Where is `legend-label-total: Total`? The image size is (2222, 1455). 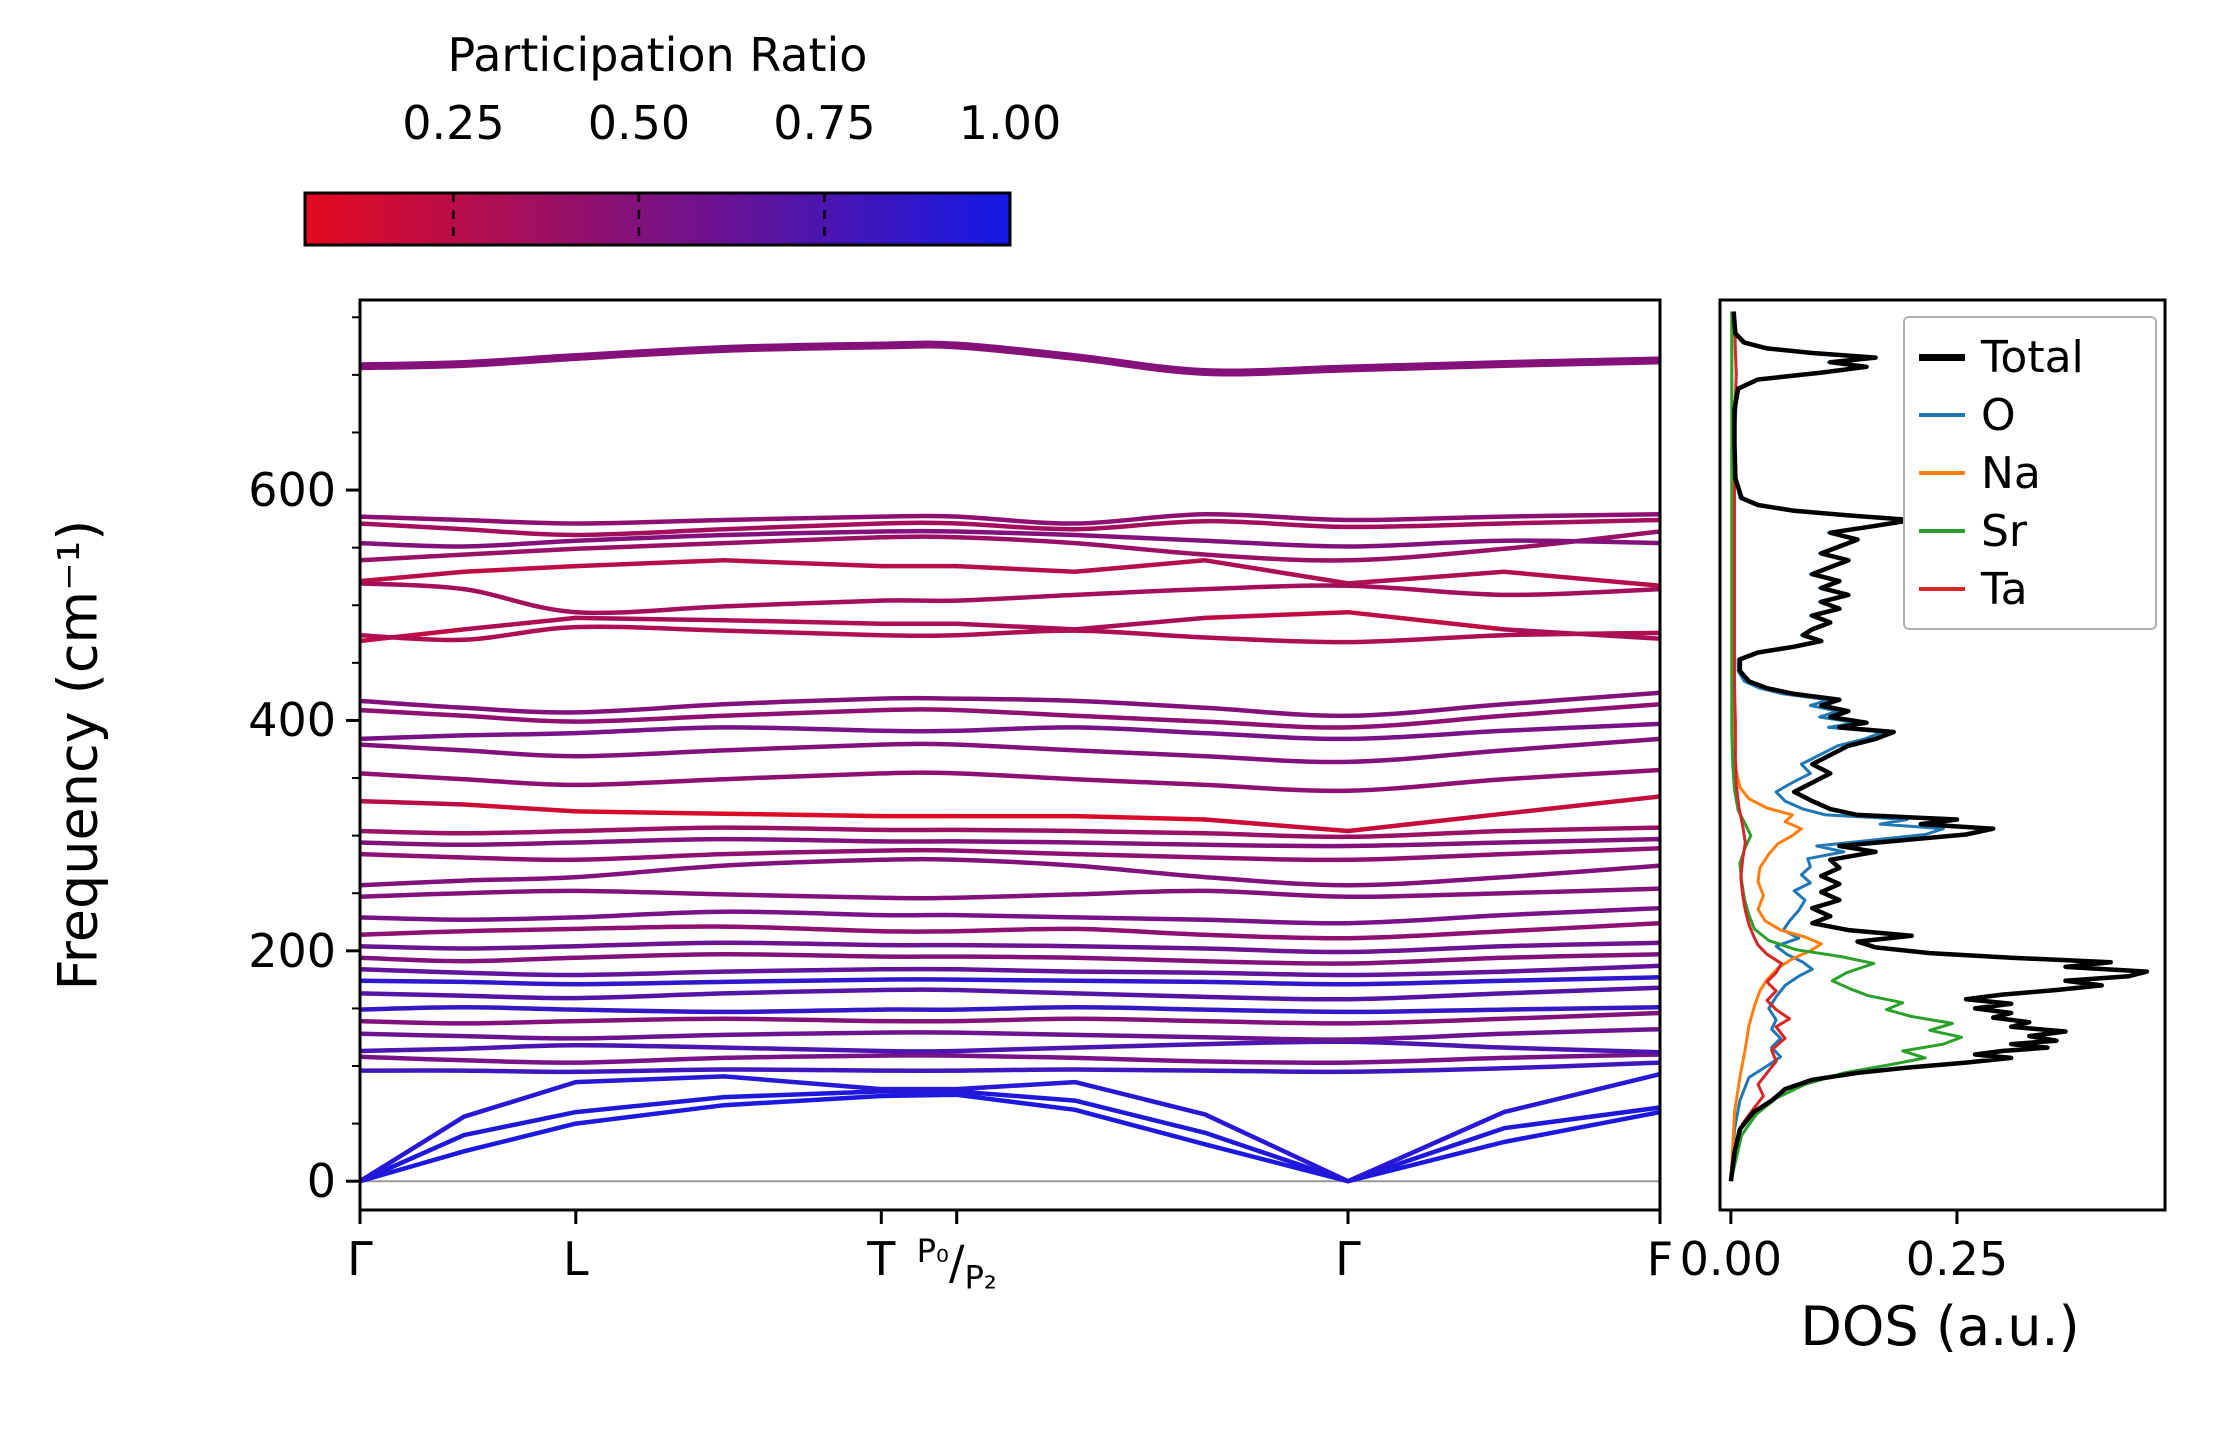
legend-label-total: Total is located at coordinates (2032, 357).